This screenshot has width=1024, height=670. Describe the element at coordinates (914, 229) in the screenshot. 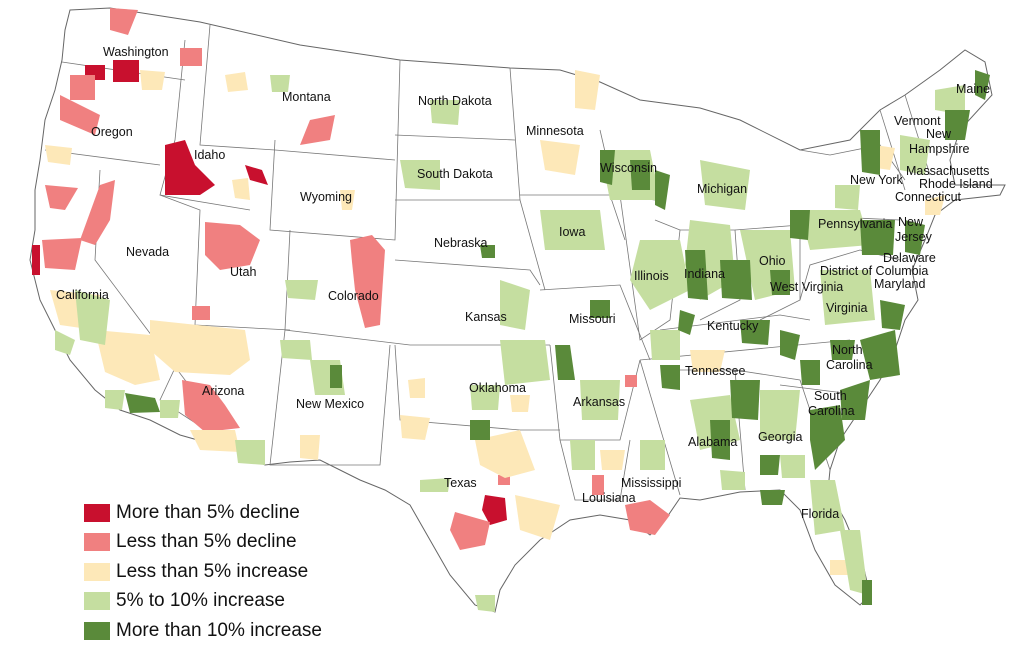

I see `state-label-new-jersey: New Jersey` at that location.